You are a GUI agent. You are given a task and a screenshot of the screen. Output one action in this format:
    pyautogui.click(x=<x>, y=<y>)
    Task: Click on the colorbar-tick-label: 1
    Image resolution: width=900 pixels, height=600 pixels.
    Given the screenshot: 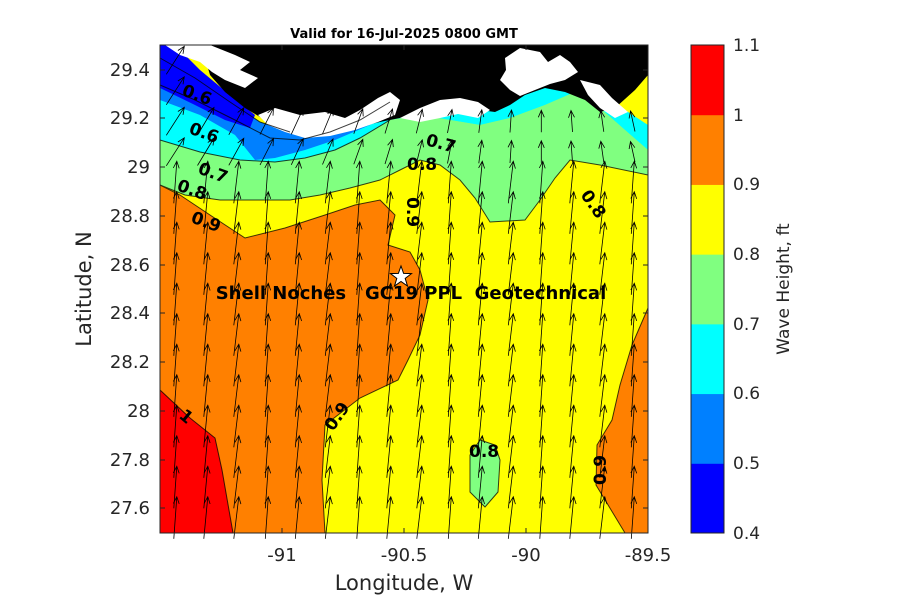 What is the action you would take?
    pyautogui.click(x=738, y=116)
    